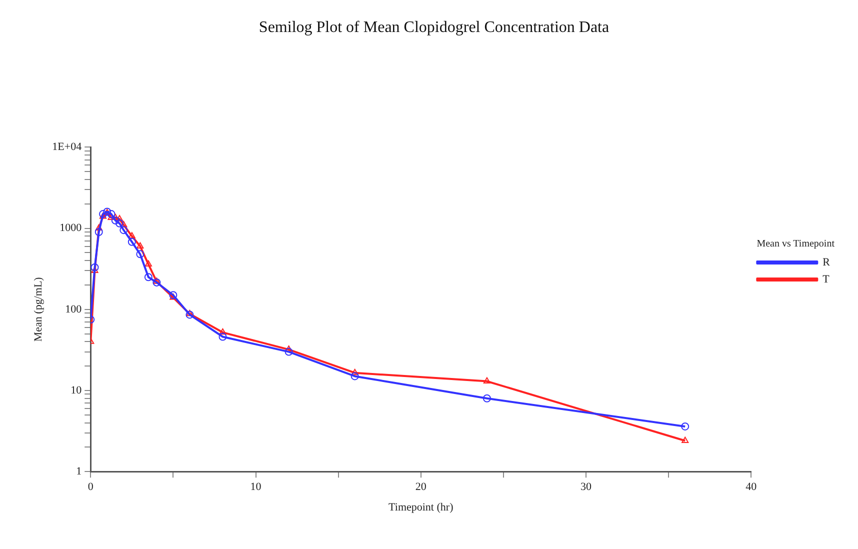  I want to click on text: T, so click(826, 279).